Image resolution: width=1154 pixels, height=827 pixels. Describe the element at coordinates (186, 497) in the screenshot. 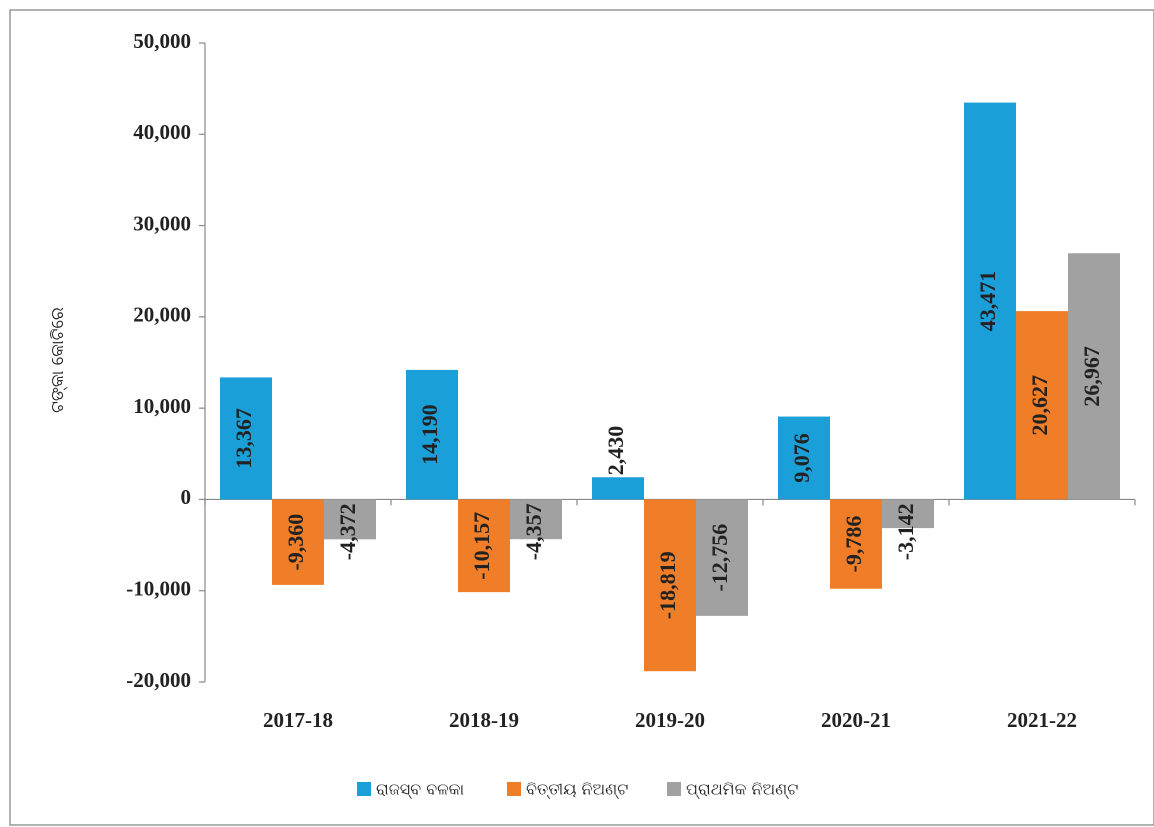

I see `y-tick-label: 0` at that location.